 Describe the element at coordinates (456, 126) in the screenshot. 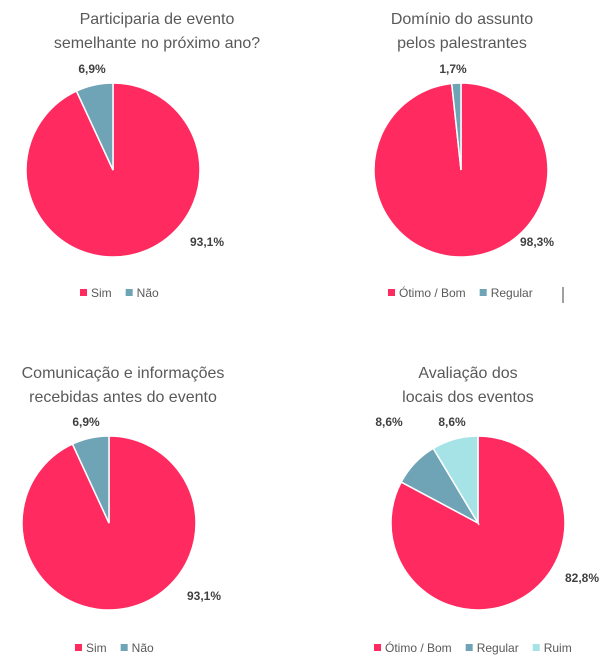

I see `pie-slice-regular` at that location.